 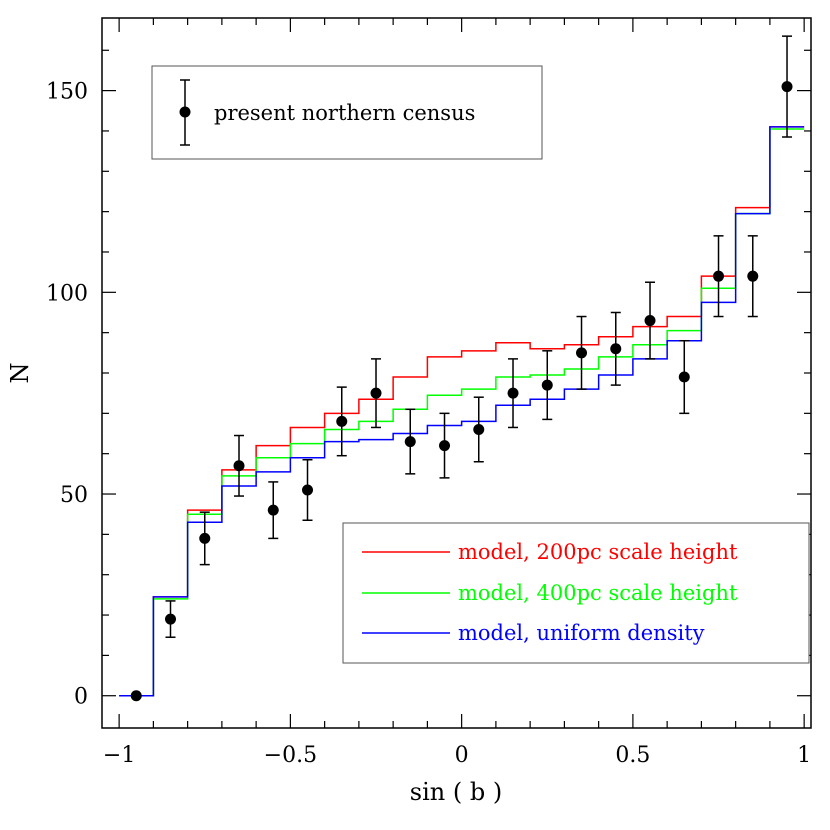 I want to click on x-tick-label-2: 0, so click(x=462, y=755).